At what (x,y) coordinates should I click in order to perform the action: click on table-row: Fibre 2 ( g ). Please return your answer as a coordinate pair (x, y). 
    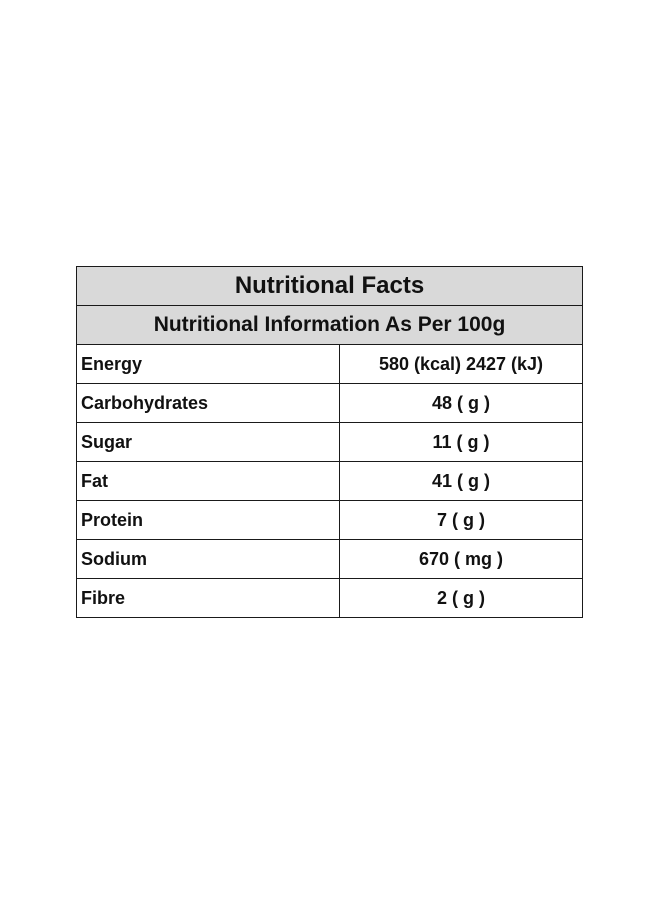
    Looking at the image, I should click on (329, 598).